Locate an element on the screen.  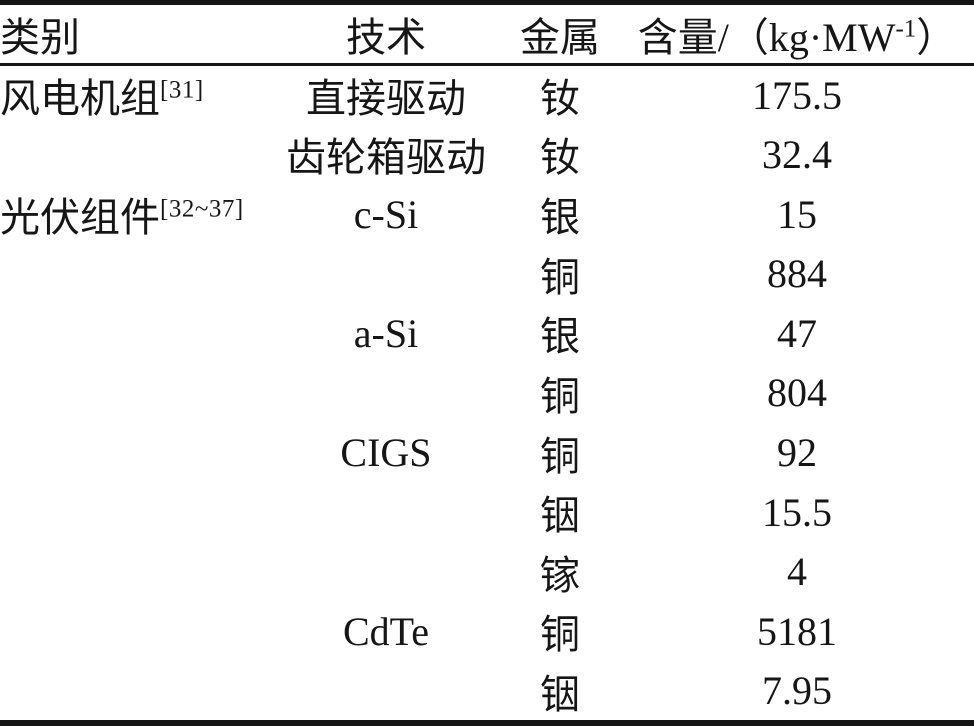
table-row: 镓 4 is located at coordinates (487, 572).